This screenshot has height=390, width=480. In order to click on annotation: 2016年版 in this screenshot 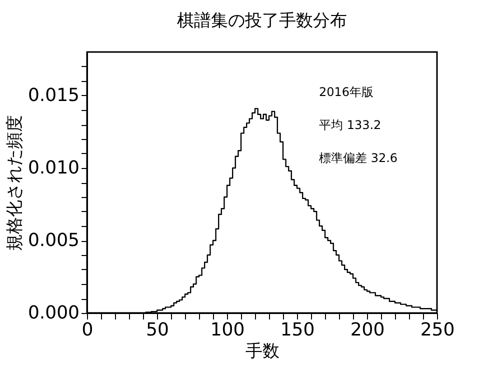, I will do `click(346, 92)`.